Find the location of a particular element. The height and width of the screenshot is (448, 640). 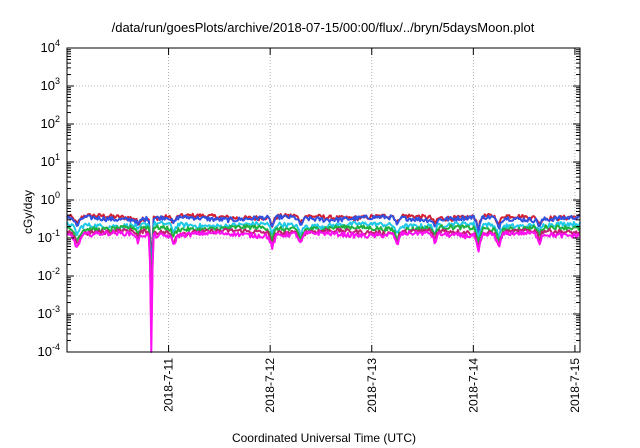

y-axis-label: cGy/day is located at coordinates (28, 212).